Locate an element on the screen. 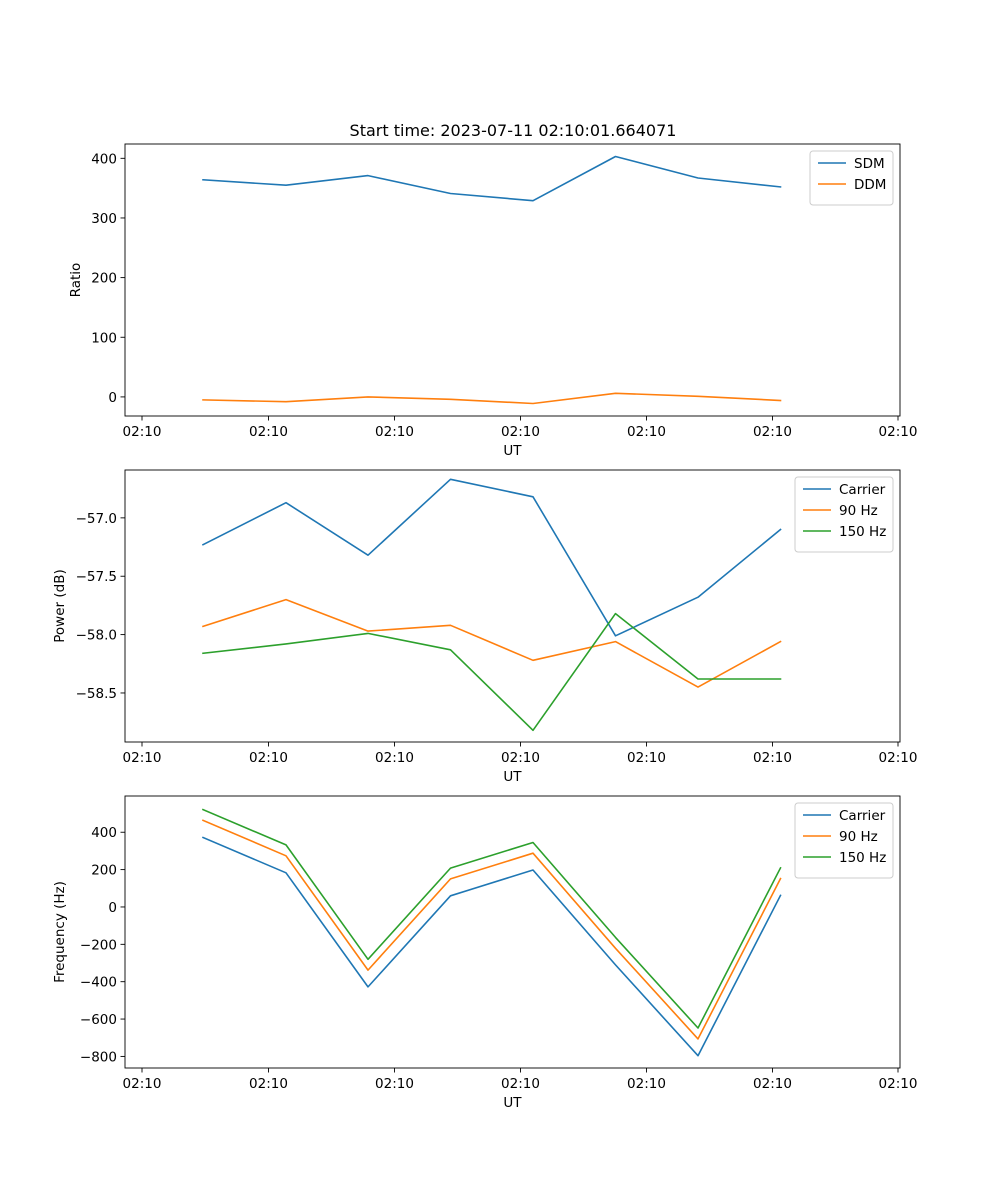 The width and height of the screenshot is (1000, 1200). panel-2-legend-carrier-label: Carrier is located at coordinates (862, 490).